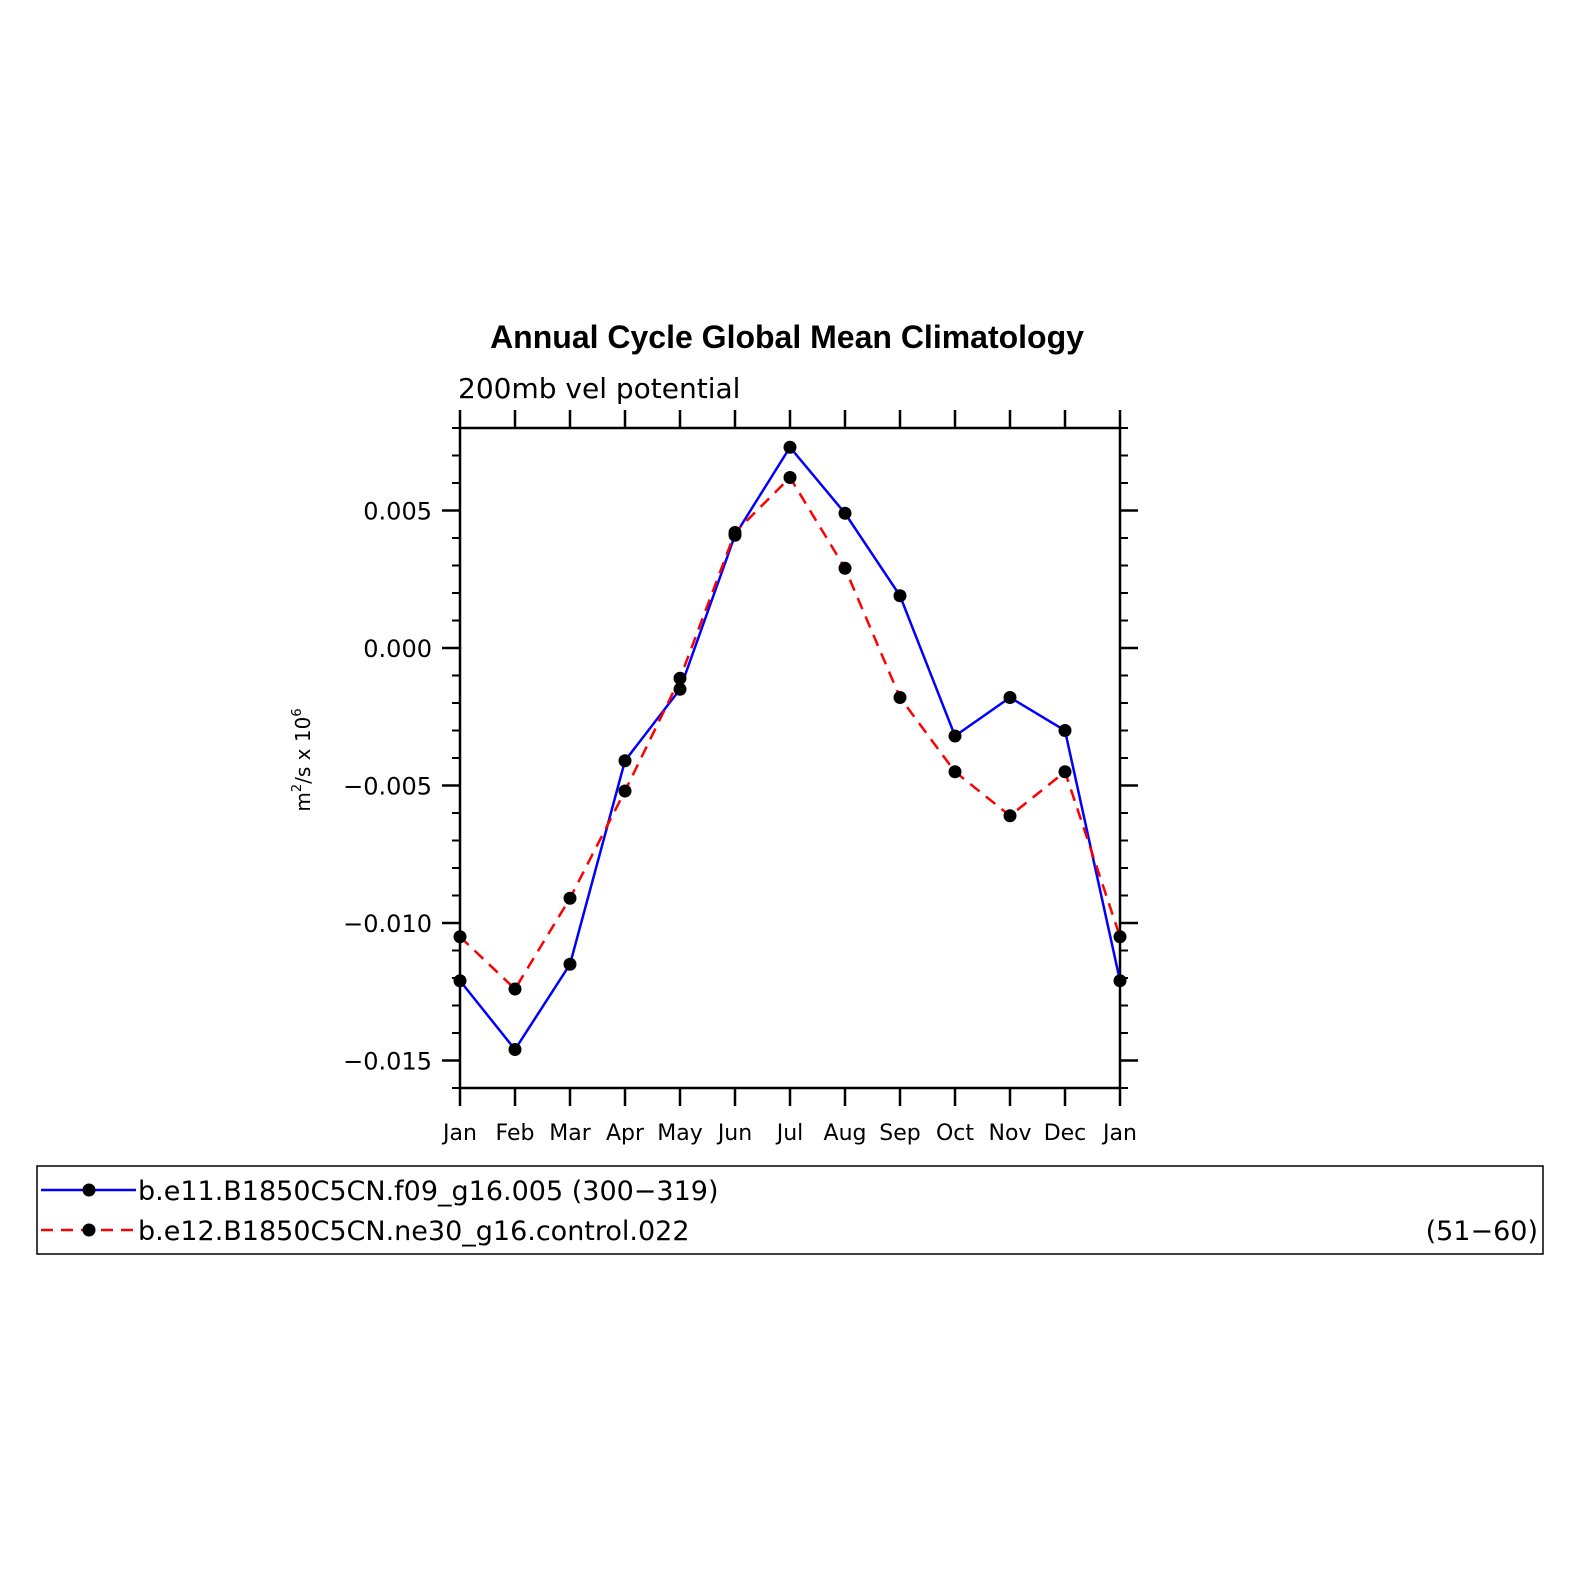 The width and height of the screenshot is (1575, 1575). Describe the element at coordinates (899, 1133) in the screenshot. I see `x-tick-label: Sep` at that location.